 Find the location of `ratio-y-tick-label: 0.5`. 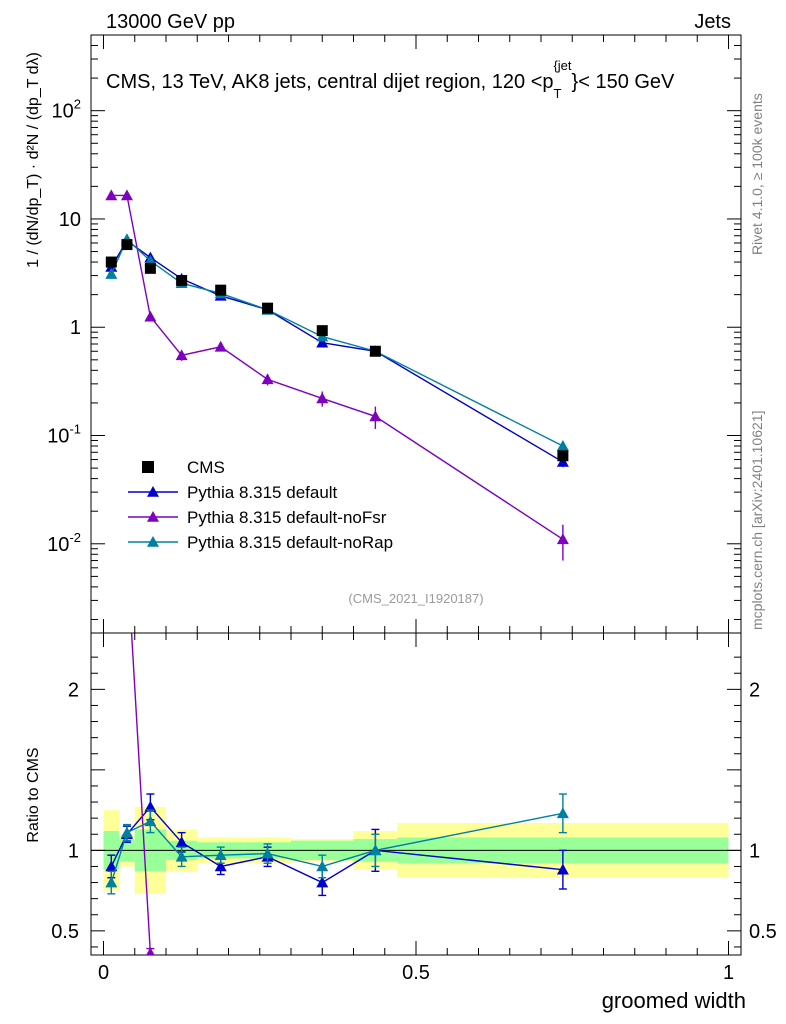

ratio-y-tick-label: 0.5 is located at coordinates (65, 932).